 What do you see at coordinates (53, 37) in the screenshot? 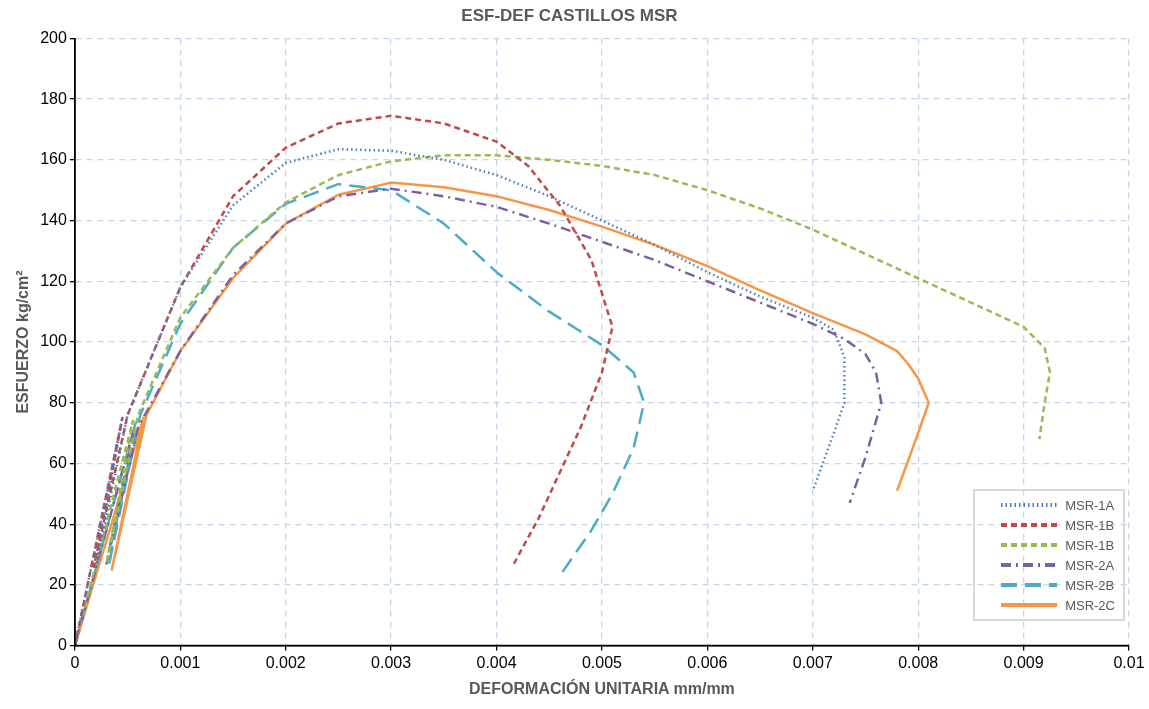
I see `y-tick-label: 200` at bounding box center [53, 37].